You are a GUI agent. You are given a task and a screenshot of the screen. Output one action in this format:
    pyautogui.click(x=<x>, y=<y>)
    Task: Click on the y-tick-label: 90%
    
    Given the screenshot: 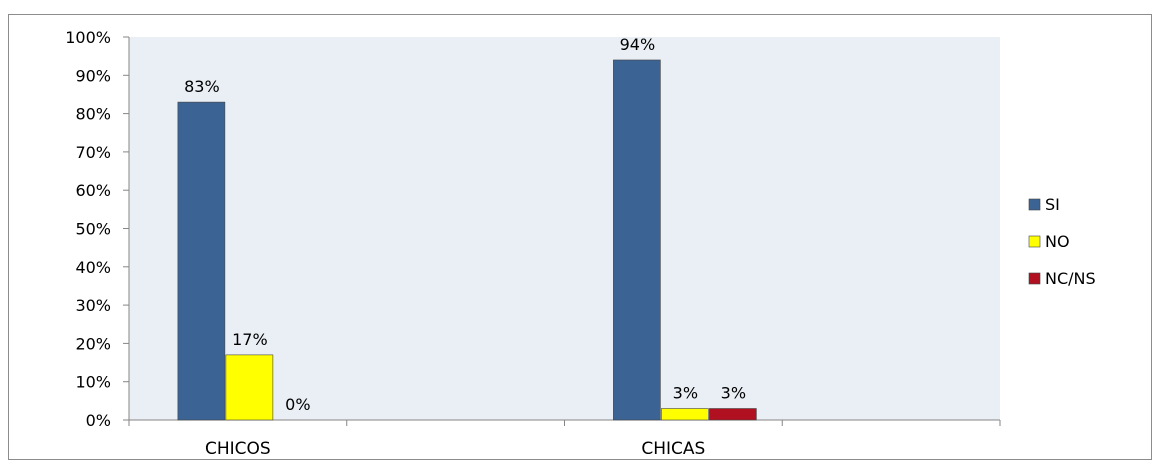 What is the action you would take?
    pyautogui.click(x=93, y=75)
    